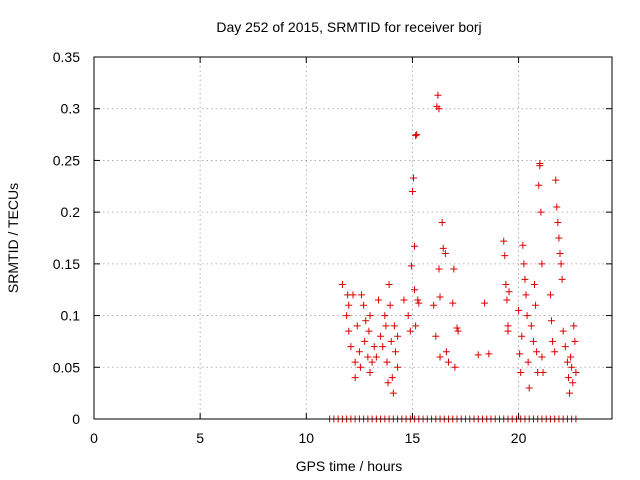 This screenshot has width=640, height=480. What do you see at coordinates (94, 438) in the screenshot?
I see `x-tick-label: 0` at bounding box center [94, 438].